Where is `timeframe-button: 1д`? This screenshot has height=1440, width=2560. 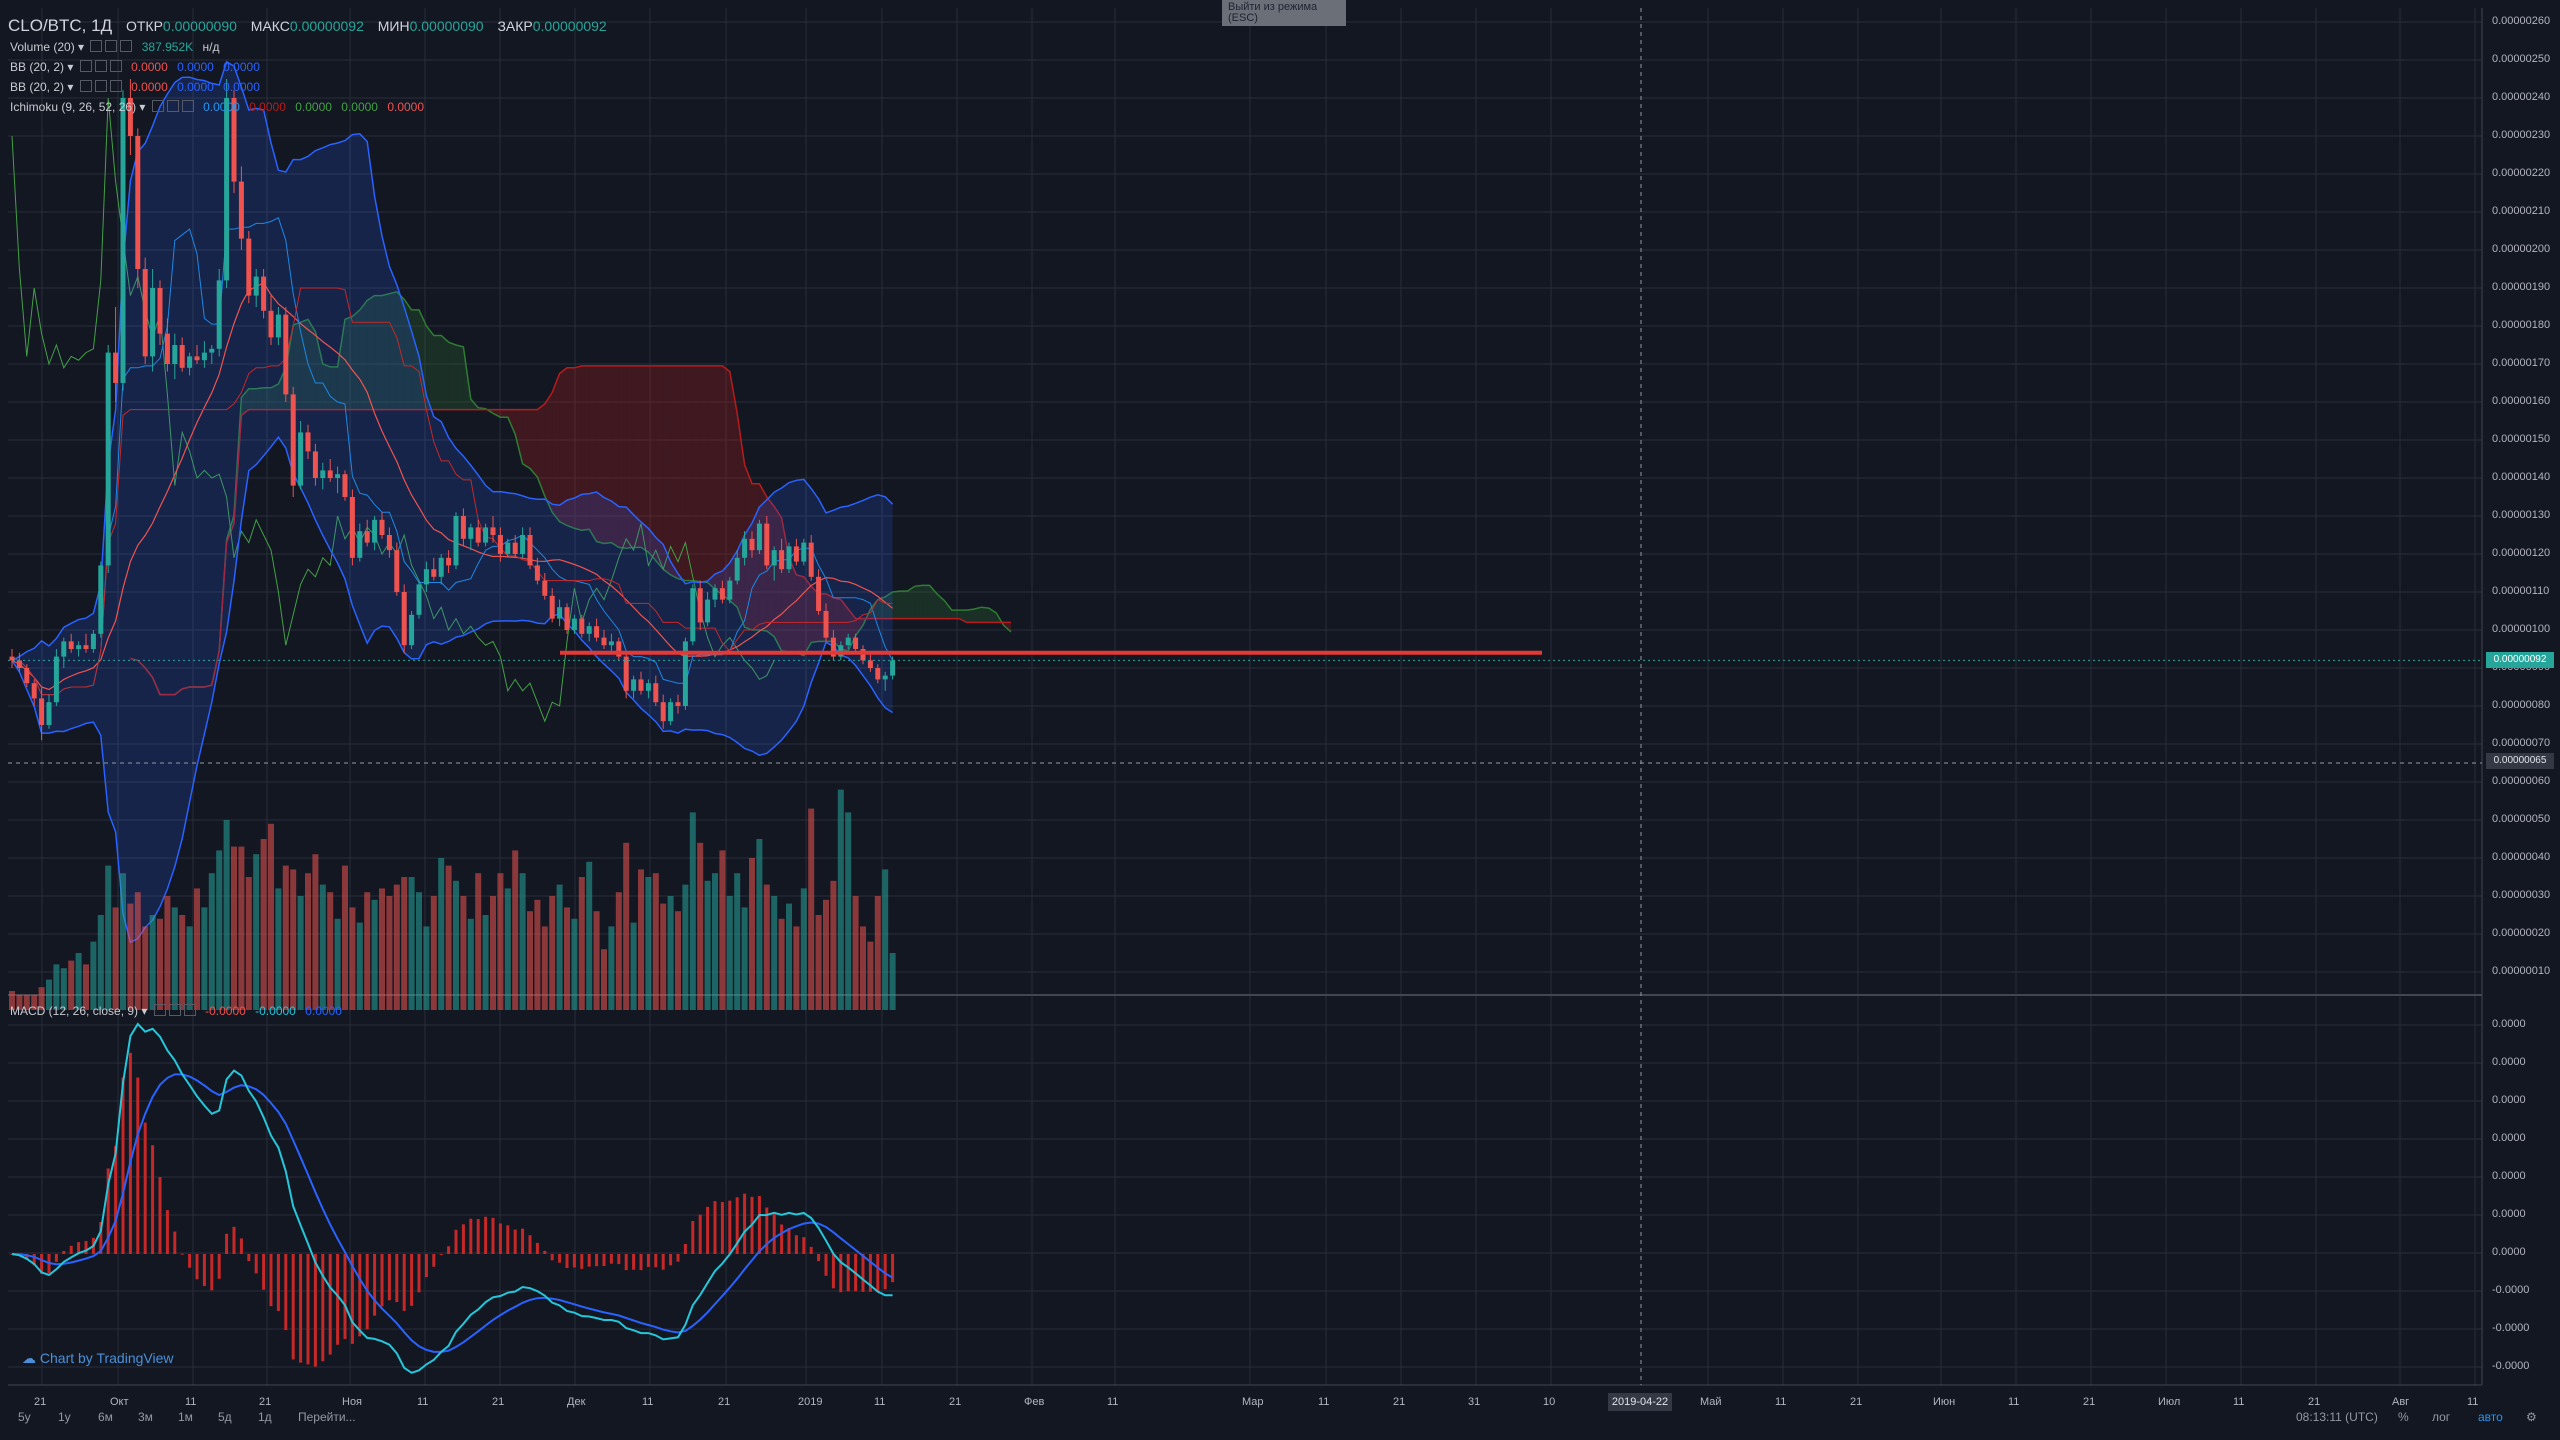 timeframe-button: 1д is located at coordinates (265, 1417).